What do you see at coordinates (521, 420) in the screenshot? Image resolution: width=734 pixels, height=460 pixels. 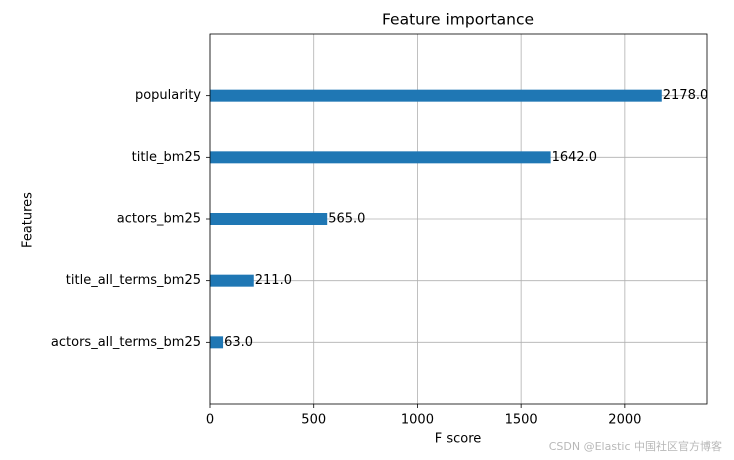 I see `x-tick-label: 1500` at bounding box center [521, 420].